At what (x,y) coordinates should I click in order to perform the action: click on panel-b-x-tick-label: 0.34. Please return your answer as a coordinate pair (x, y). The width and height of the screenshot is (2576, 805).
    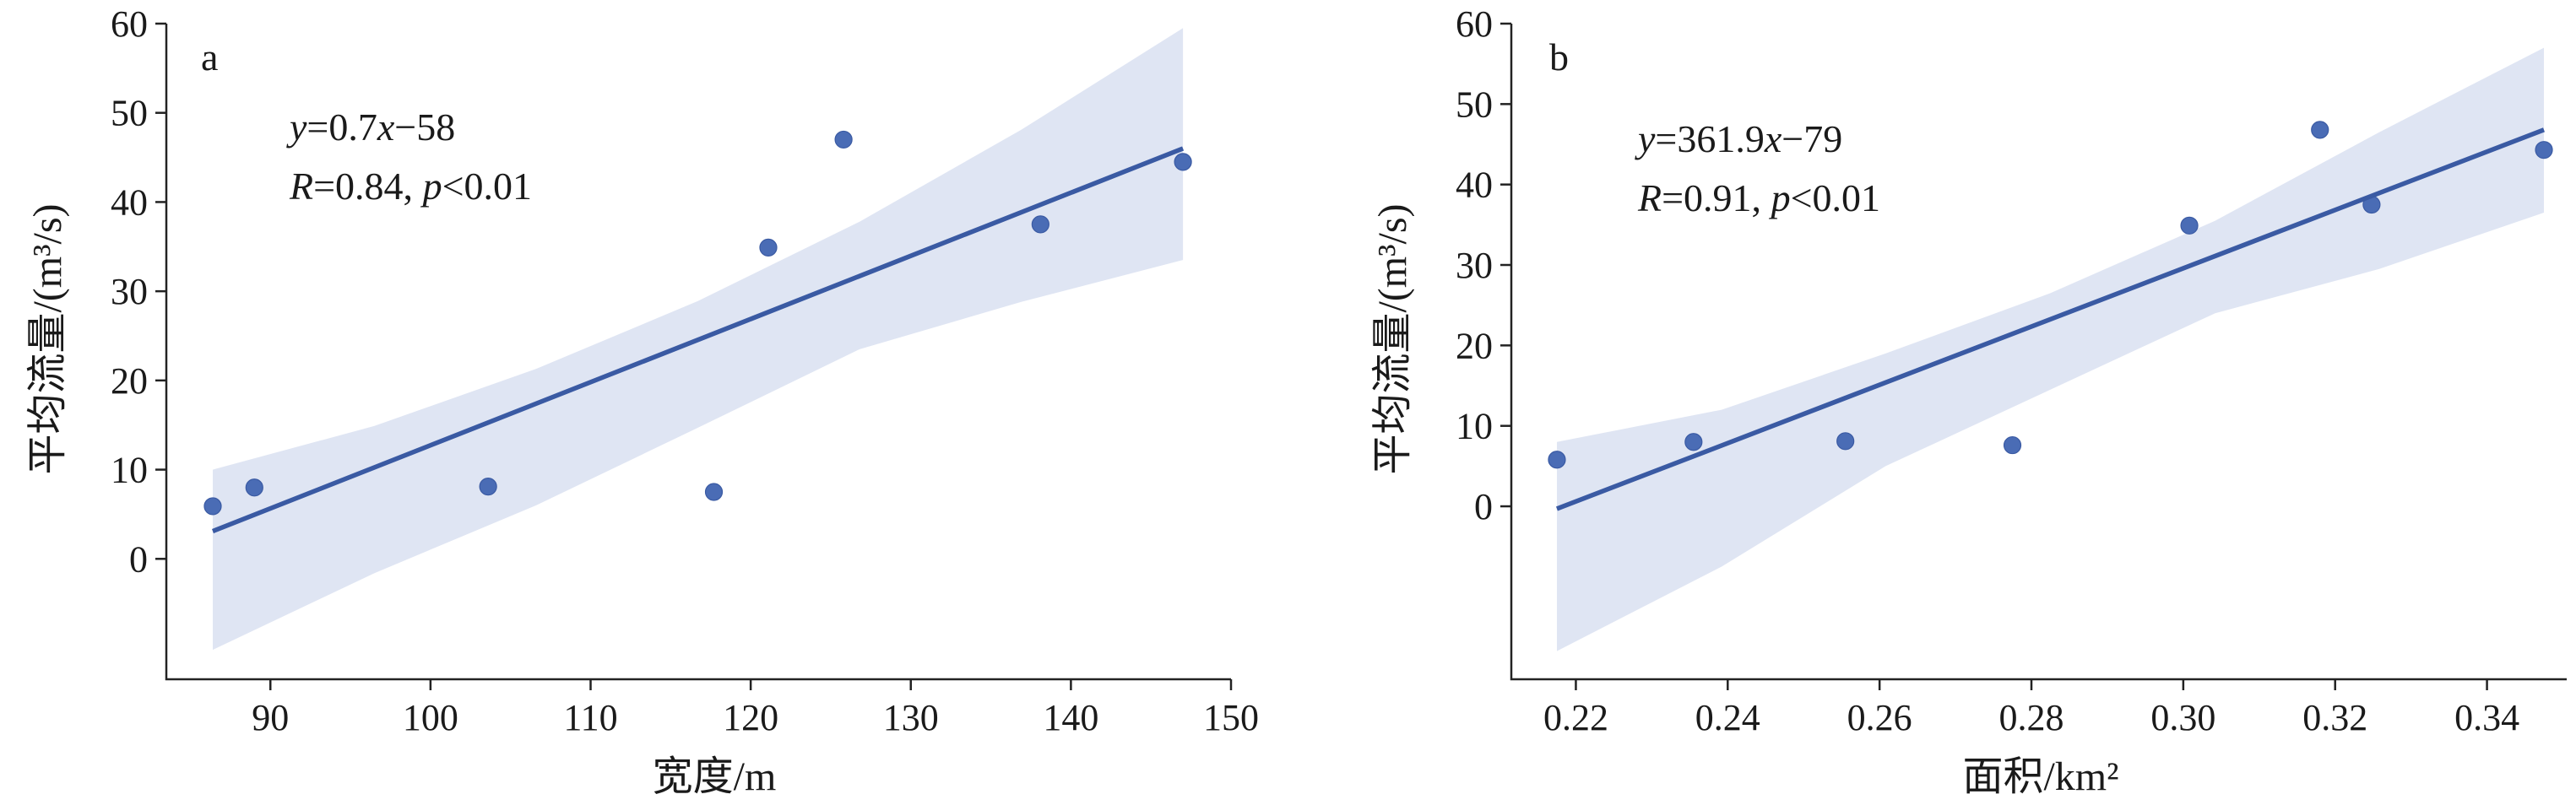
    Looking at the image, I should click on (2486, 717).